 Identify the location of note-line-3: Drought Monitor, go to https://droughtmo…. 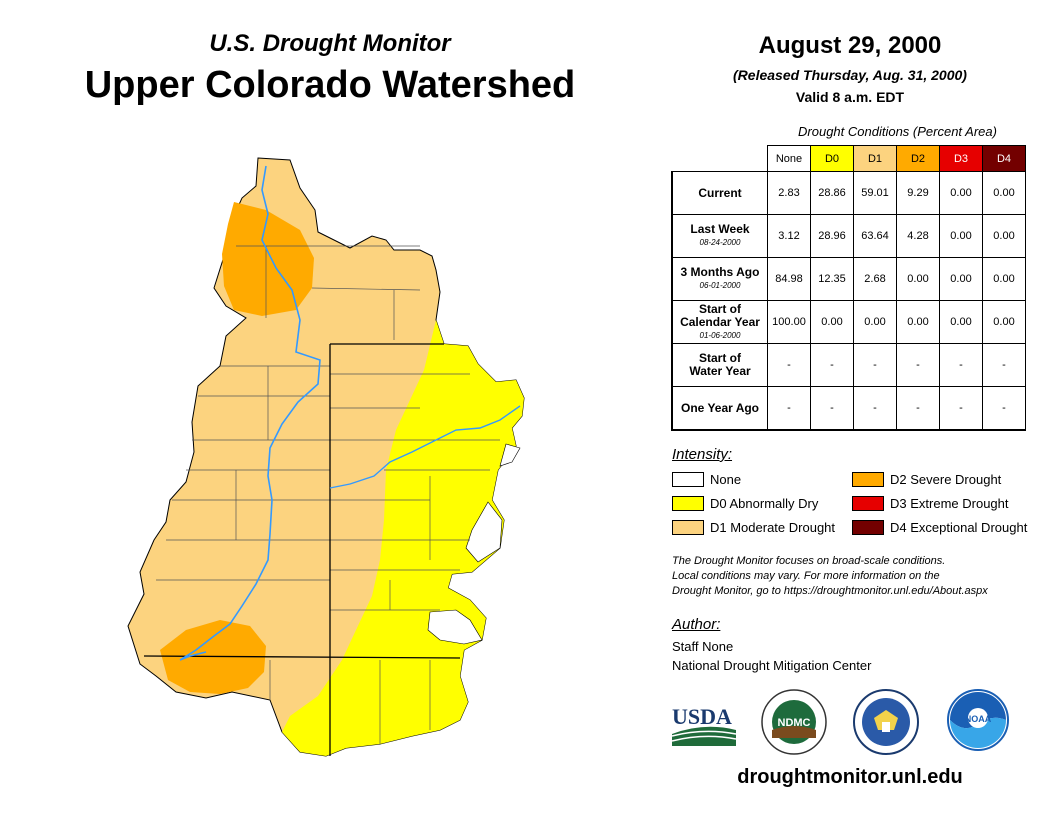
(830, 591).